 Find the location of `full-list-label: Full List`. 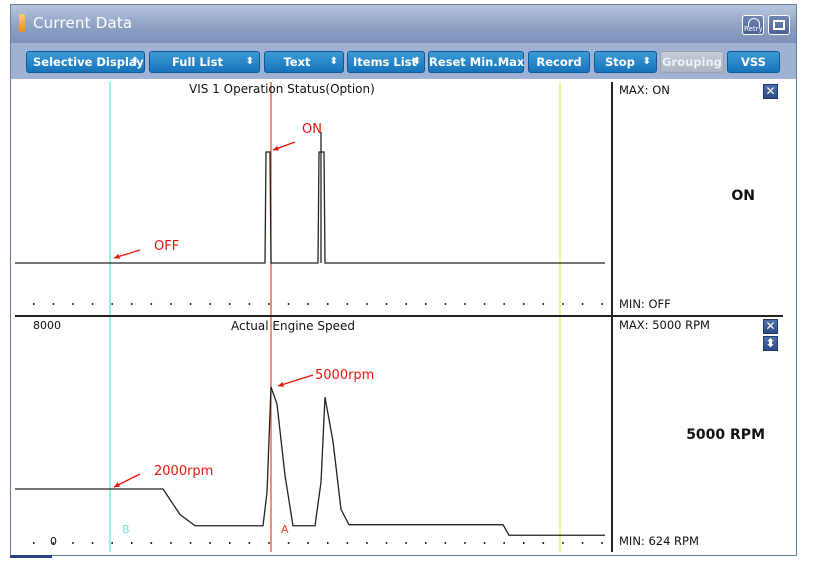

full-list-label: Full List is located at coordinates (197, 62).